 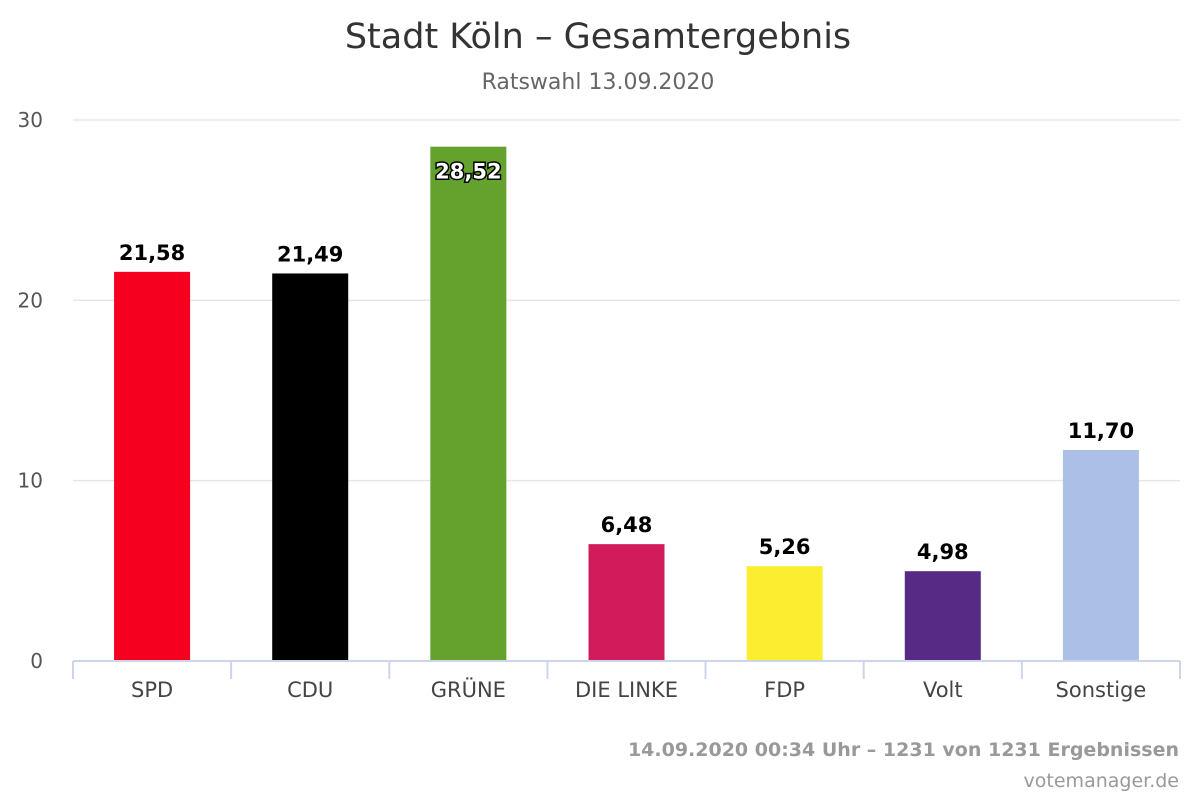 What do you see at coordinates (627, 525) in the screenshot?
I see `data-label: 6,48` at bounding box center [627, 525].